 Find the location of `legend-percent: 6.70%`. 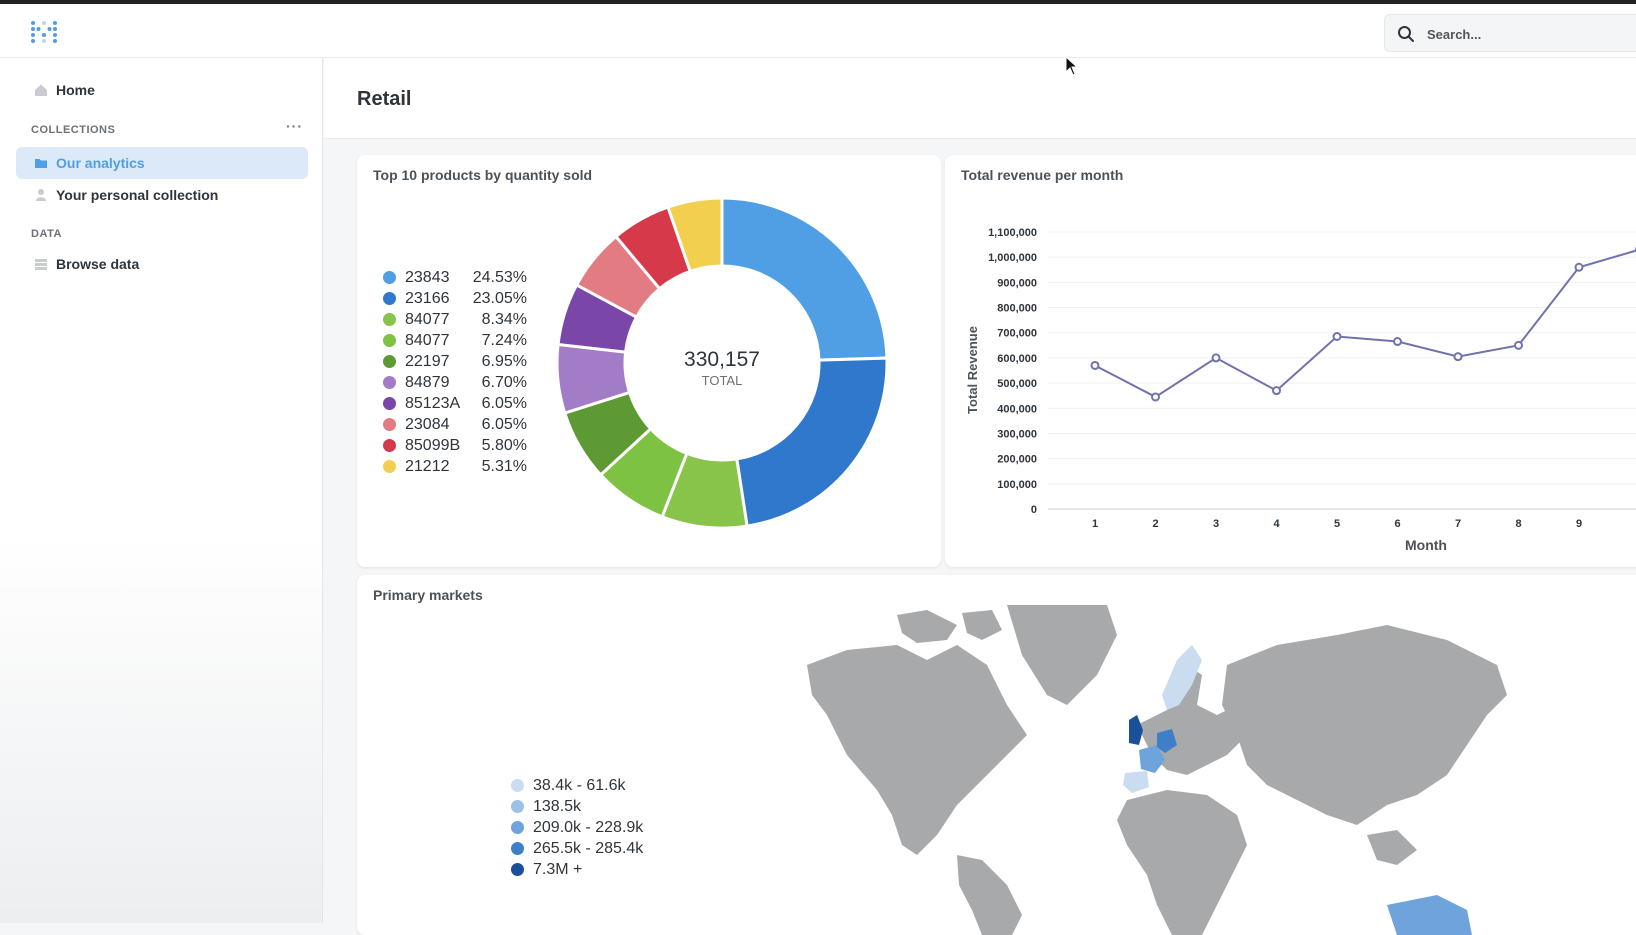

legend-percent: 6.70% is located at coordinates (504, 382).